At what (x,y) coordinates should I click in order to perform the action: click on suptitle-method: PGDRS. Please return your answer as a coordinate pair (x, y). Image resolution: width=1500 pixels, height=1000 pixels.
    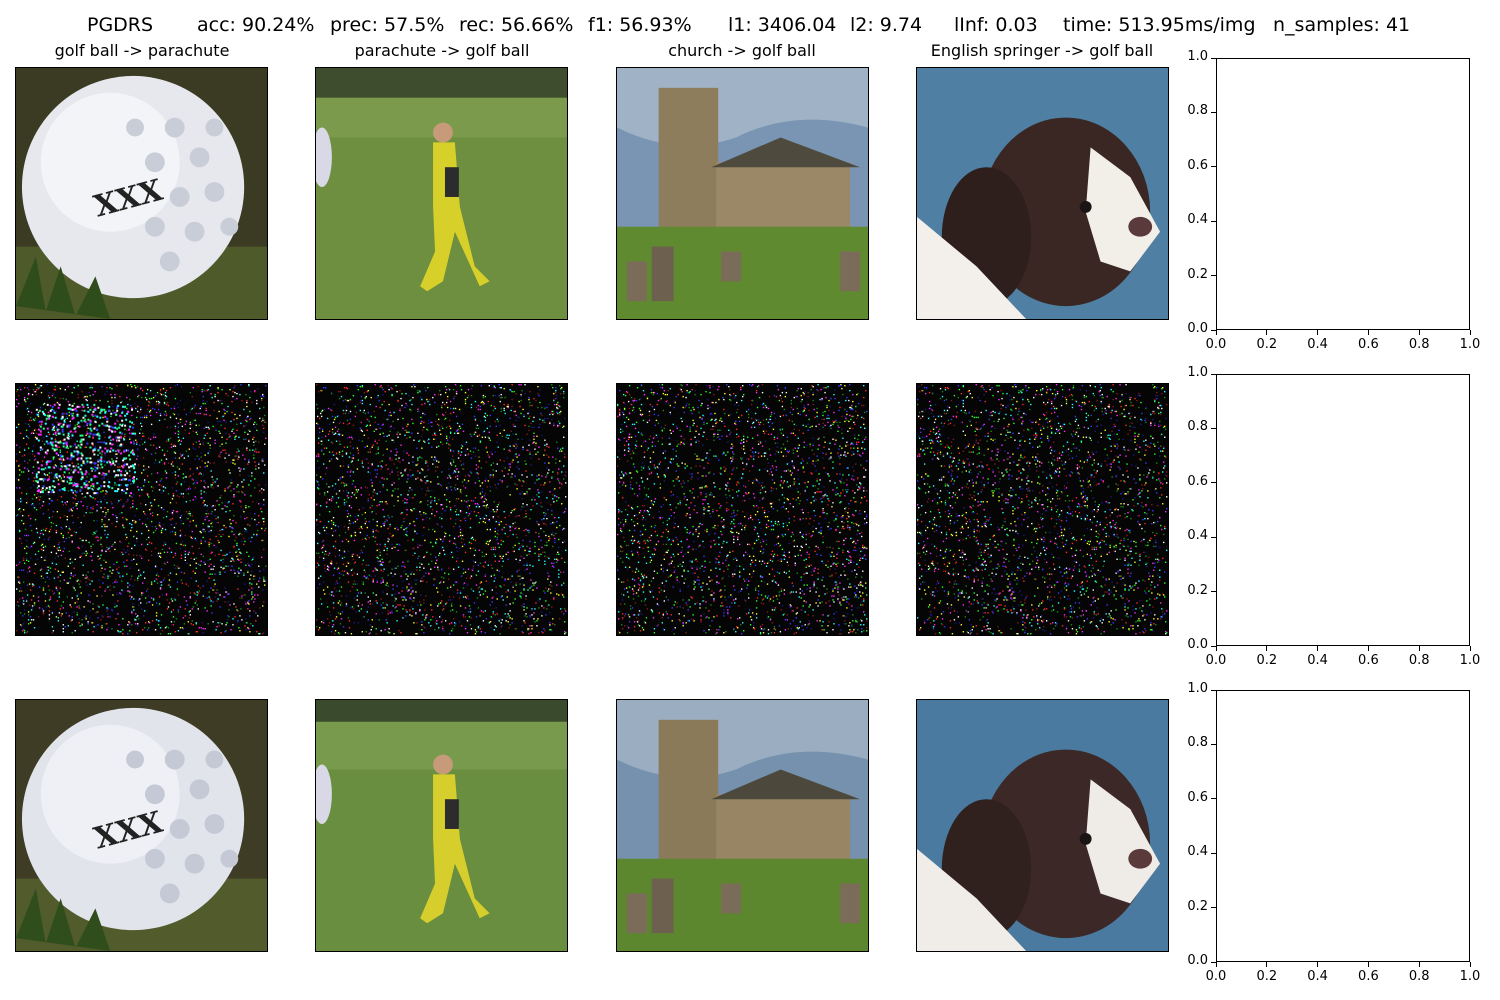
    Looking at the image, I should click on (120, 25).